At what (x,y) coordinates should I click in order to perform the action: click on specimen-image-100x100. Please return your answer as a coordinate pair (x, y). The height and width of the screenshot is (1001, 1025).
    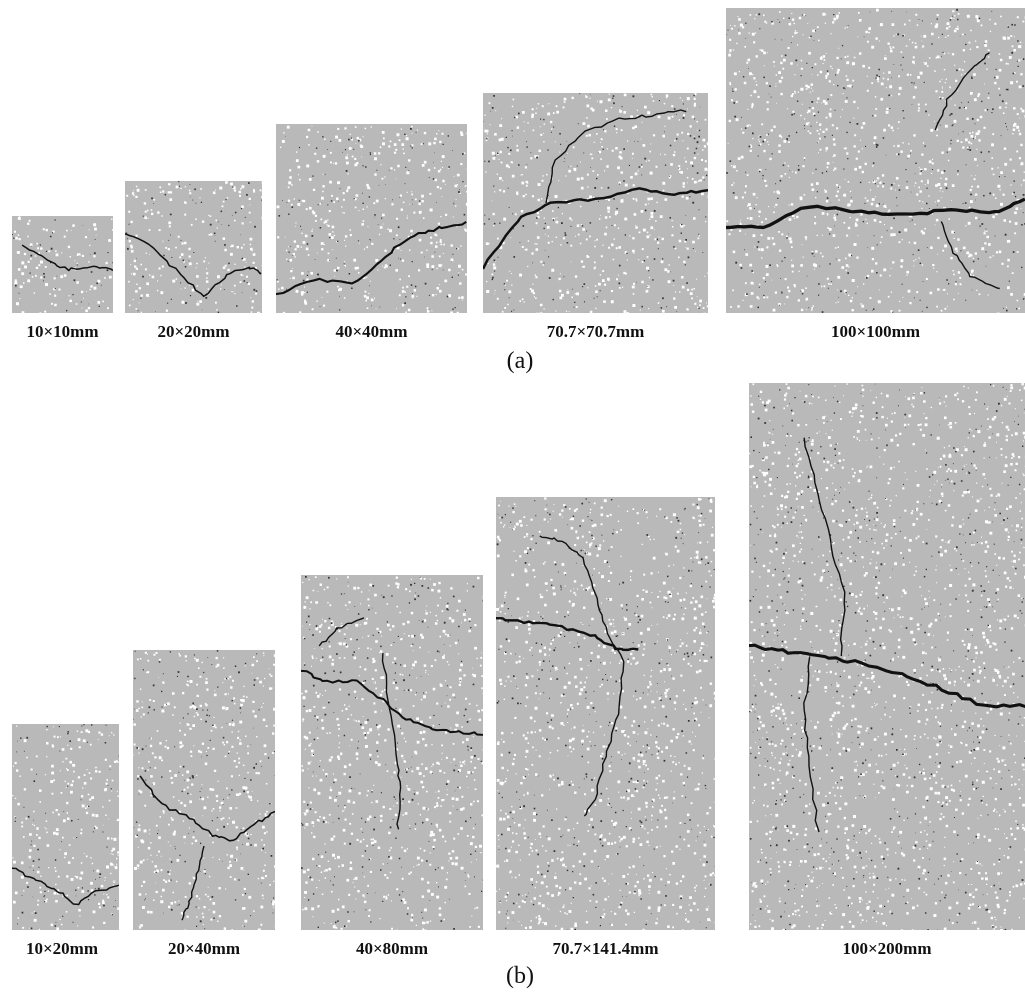
    Looking at the image, I should click on (875, 160).